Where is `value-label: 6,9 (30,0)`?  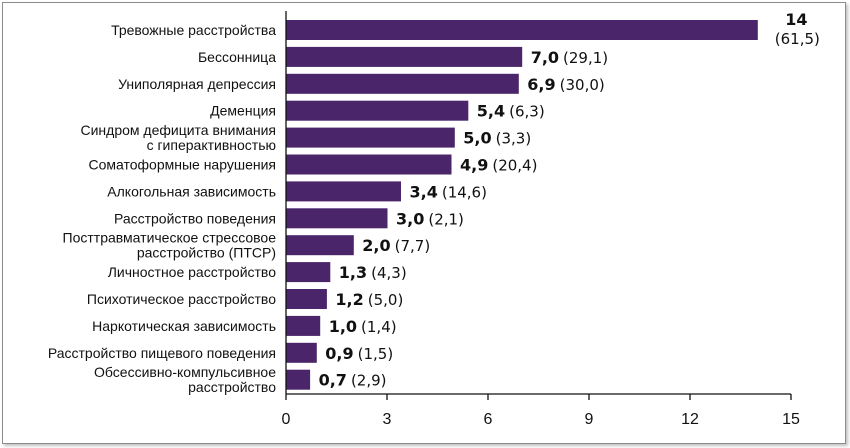 value-label: 6,9 (30,0) is located at coordinates (565, 84).